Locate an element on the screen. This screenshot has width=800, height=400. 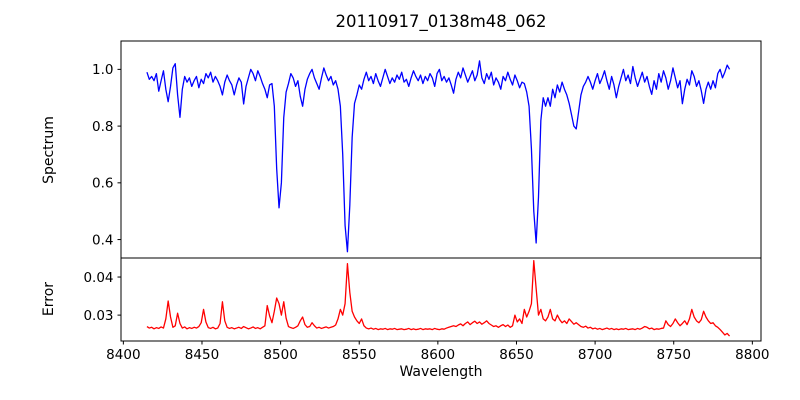
error-line is located at coordinates (438, 298).